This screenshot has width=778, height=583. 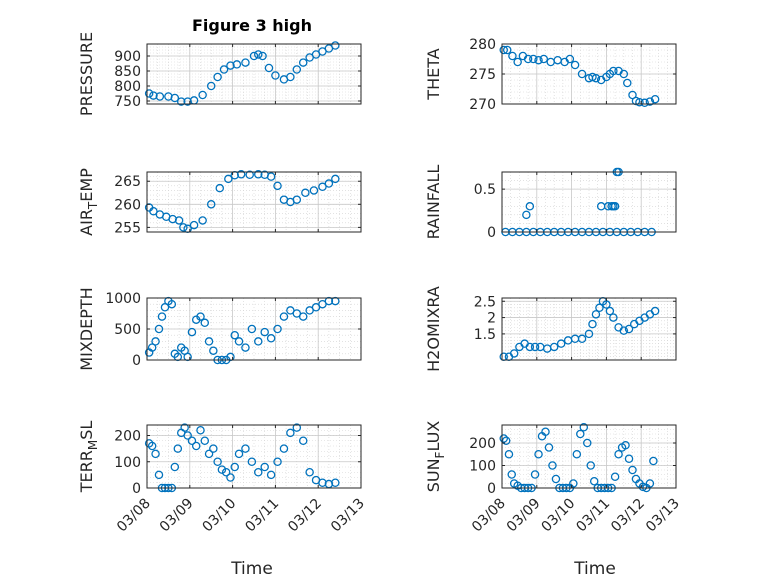 What do you see at coordinates (127, 102) in the screenshot?
I see `y-tick-label: 750` at bounding box center [127, 102].